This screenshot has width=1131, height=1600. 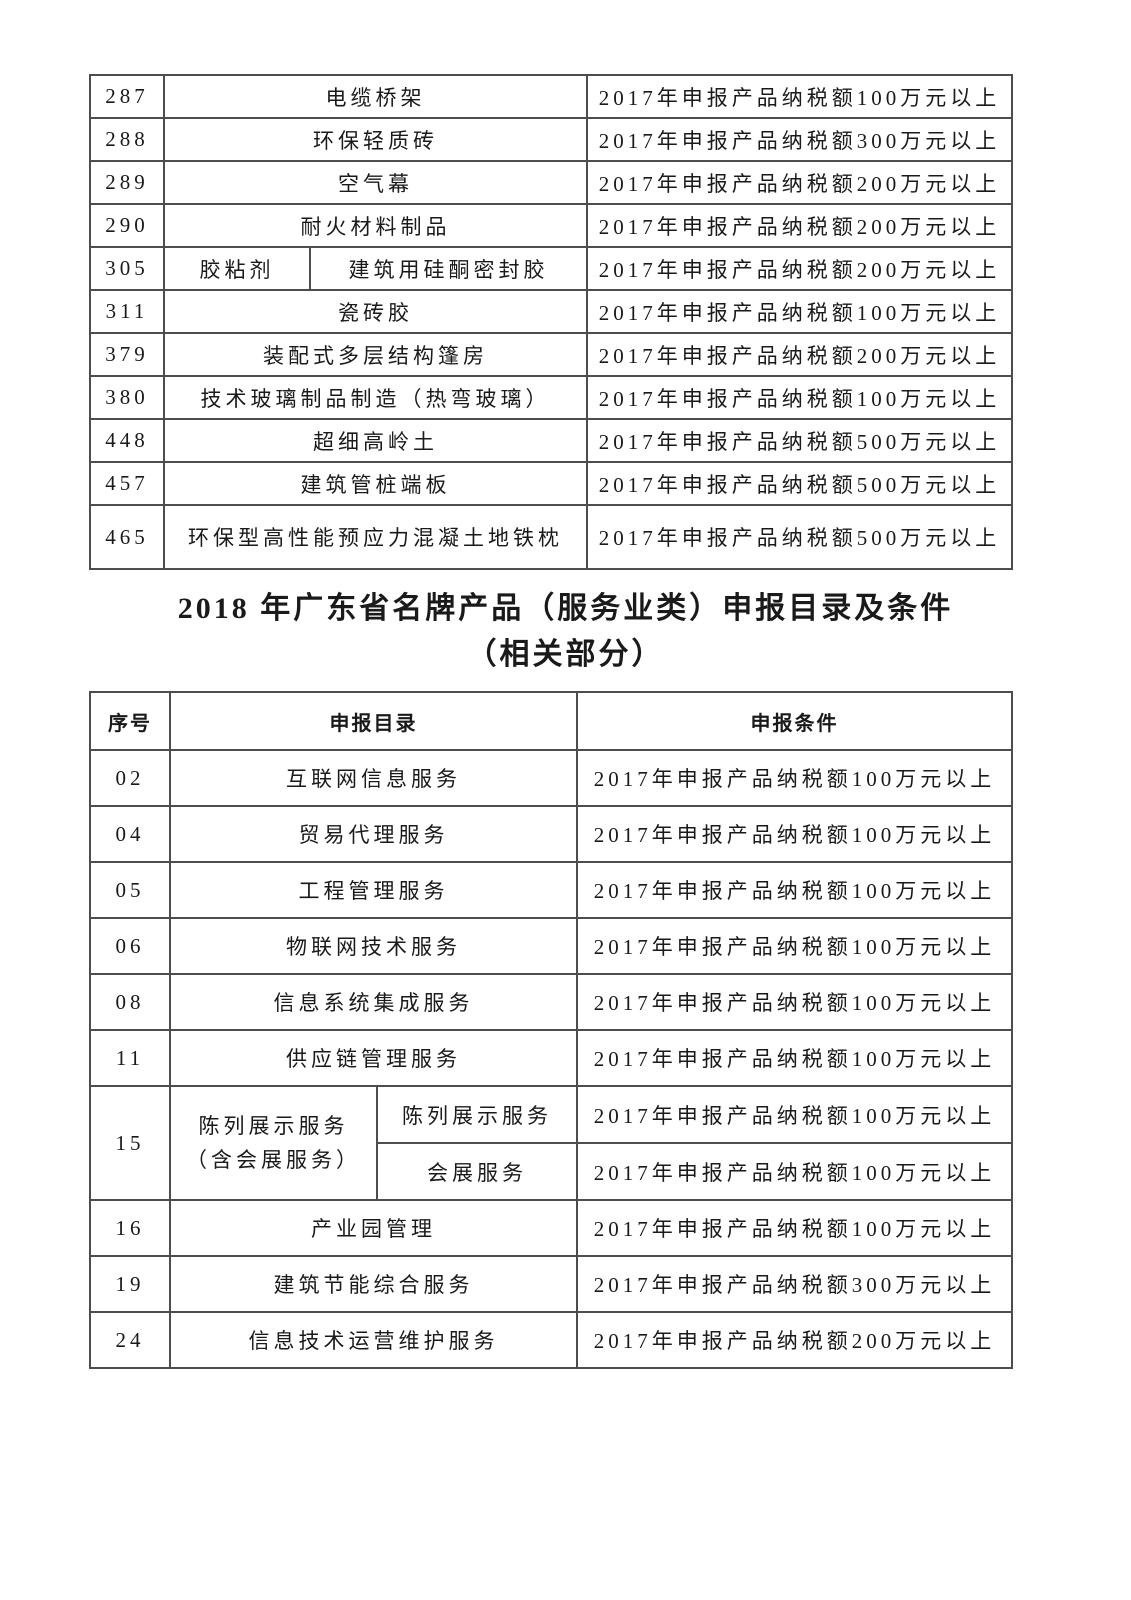 What do you see at coordinates (130, 778) in the screenshot?
I see `serial-cell: 02` at bounding box center [130, 778].